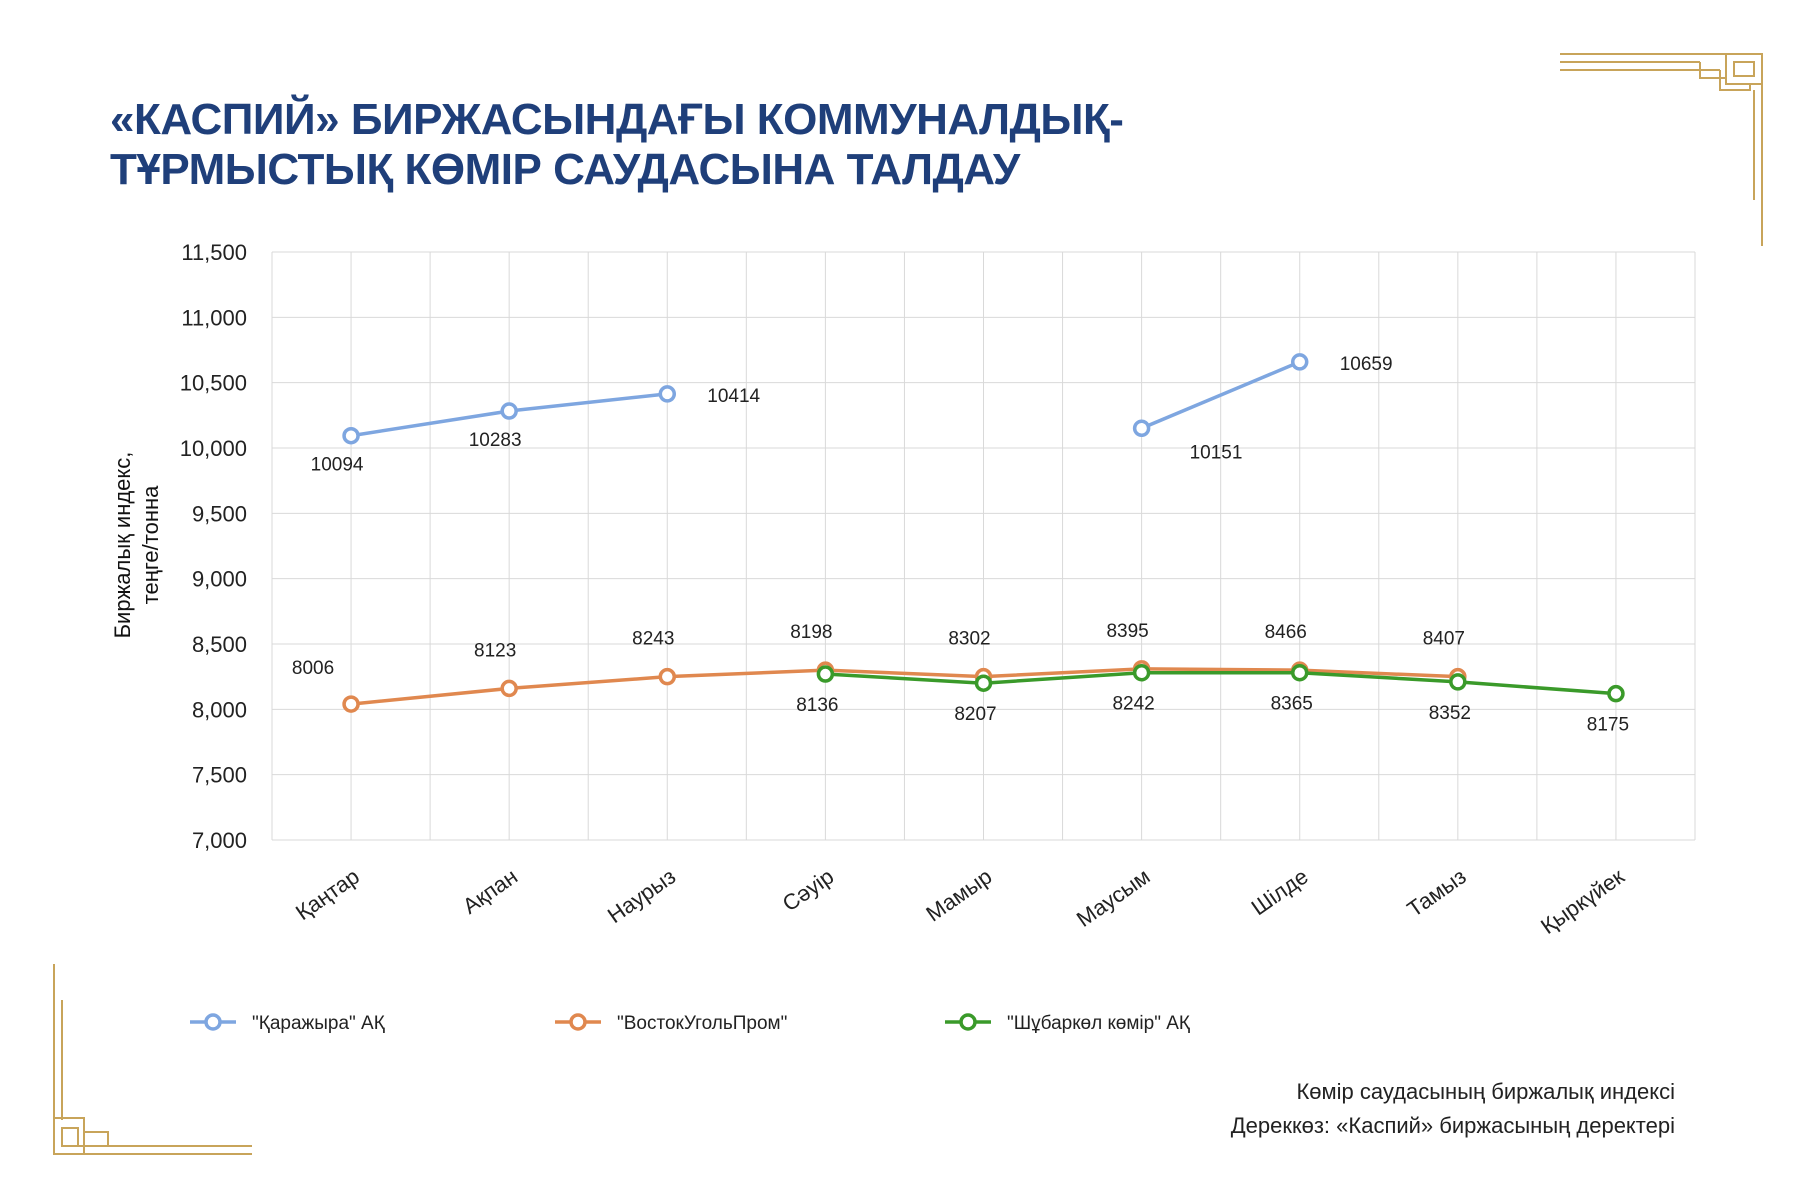 The image size is (1800, 1200). Describe the element at coordinates (490, 891) in the screenshot. I see `x-tick-label: Ақпан` at that location.